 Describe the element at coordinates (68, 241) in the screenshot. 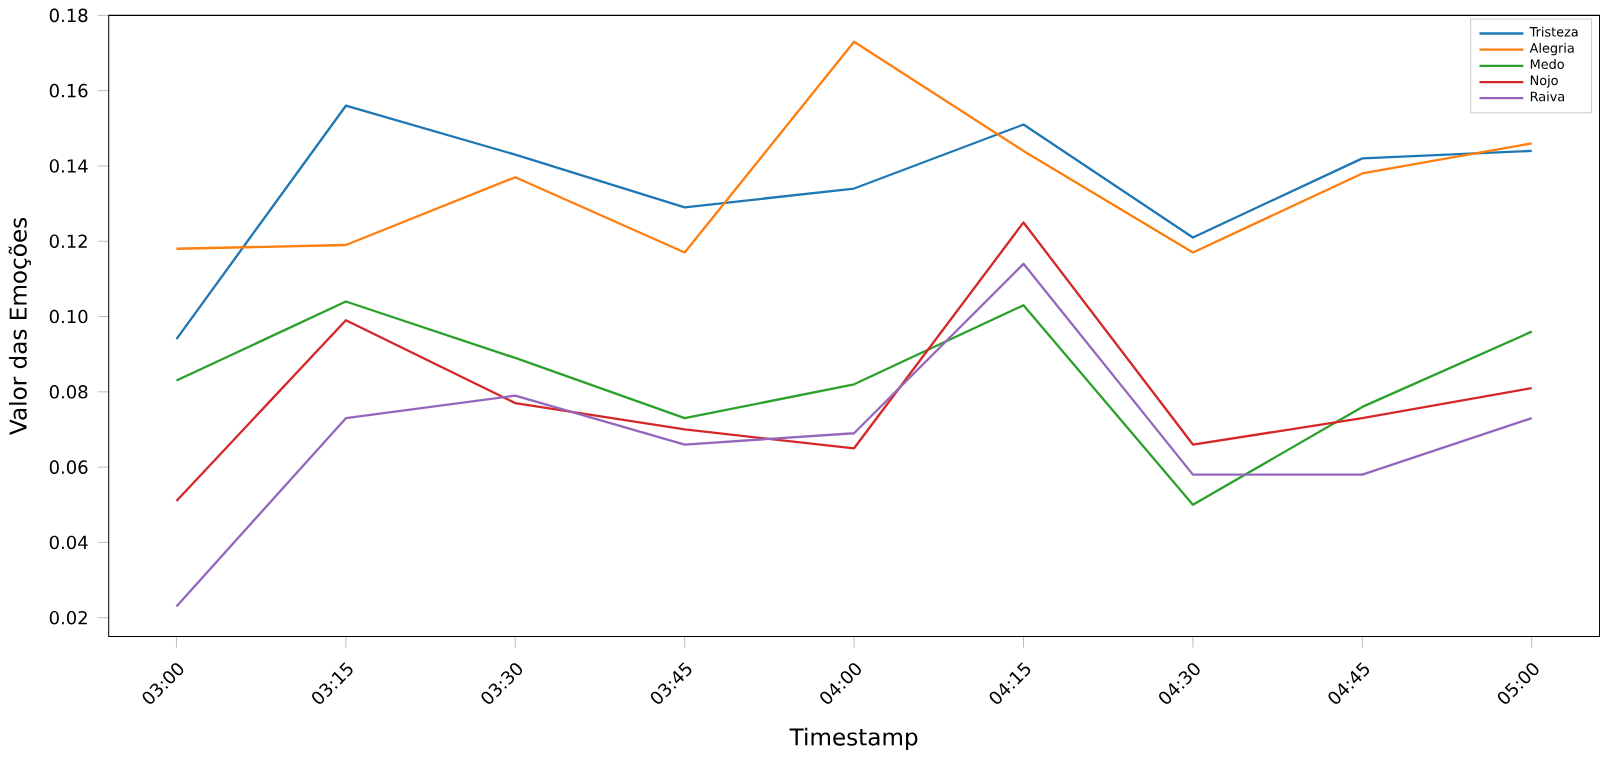

I see `y-tick-label: 0.12` at that location.